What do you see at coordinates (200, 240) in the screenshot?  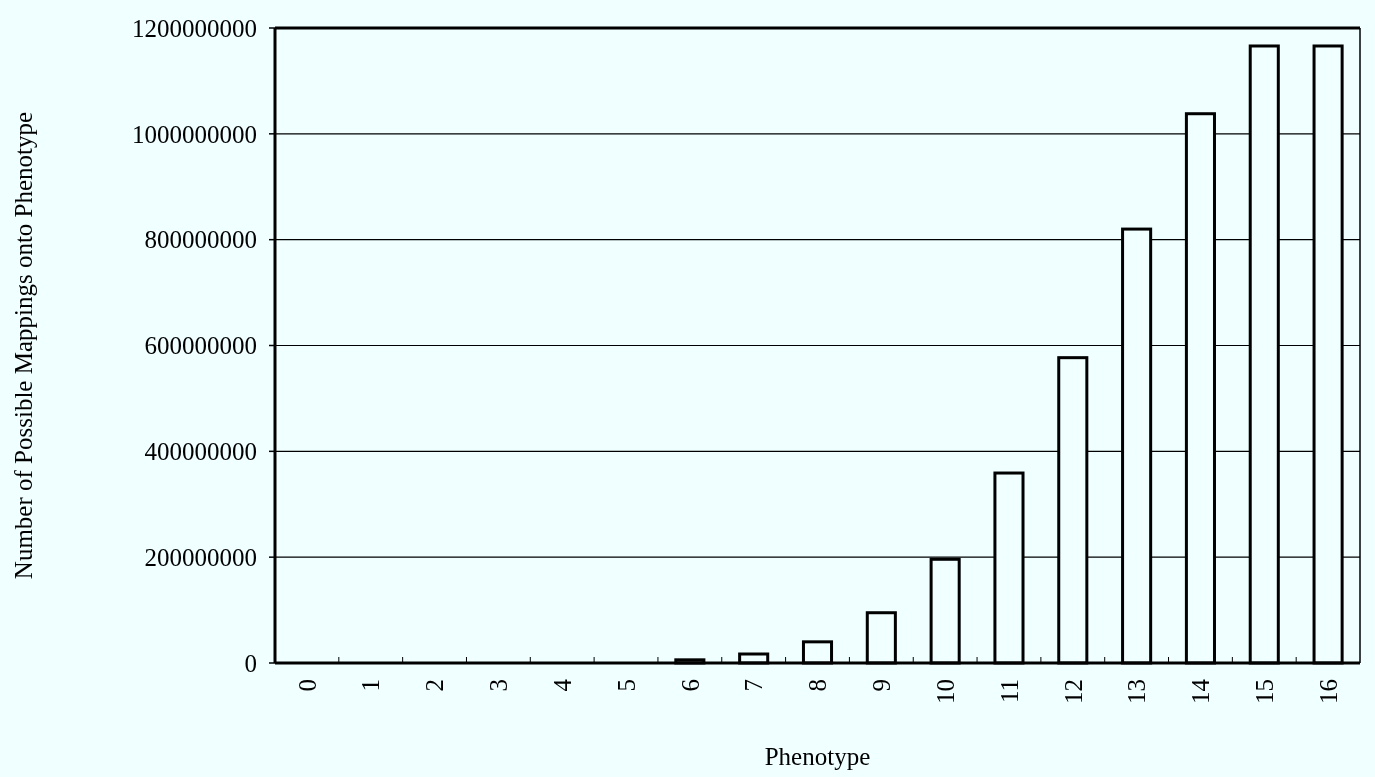 I see `y-tick-label: 800000000` at bounding box center [200, 240].